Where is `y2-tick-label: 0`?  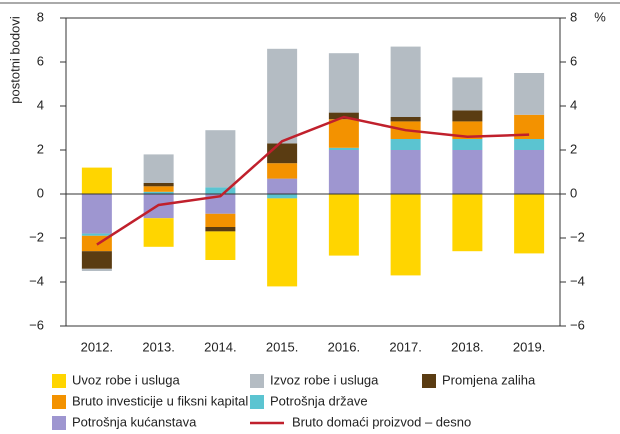
y2-tick-label: 0 is located at coordinates (573, 192).